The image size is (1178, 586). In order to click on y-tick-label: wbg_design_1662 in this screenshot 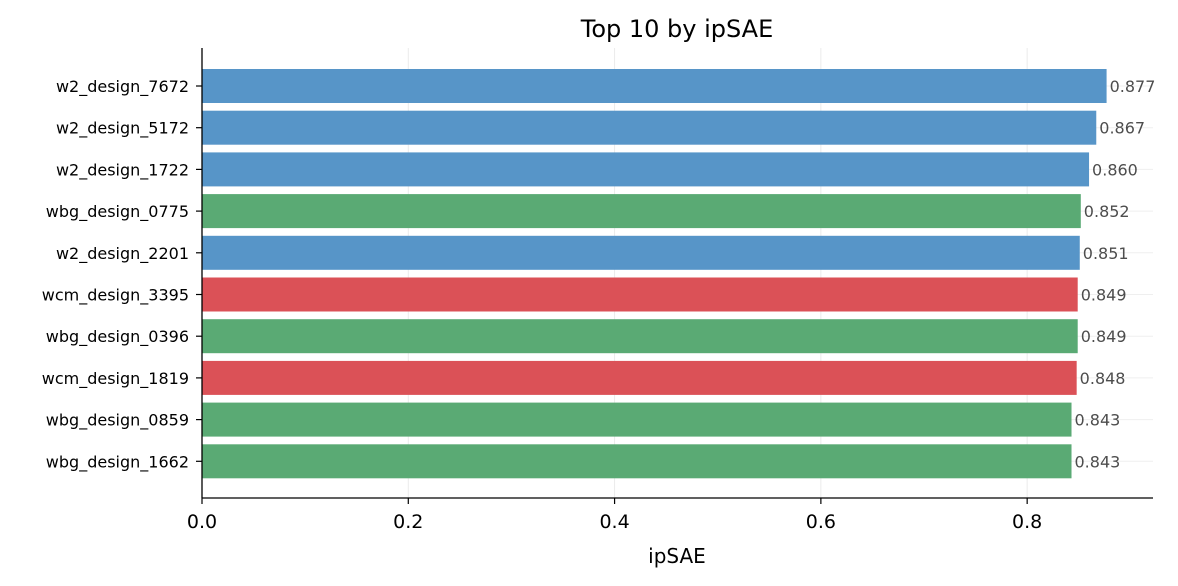, I will do `click(117, 462)`.